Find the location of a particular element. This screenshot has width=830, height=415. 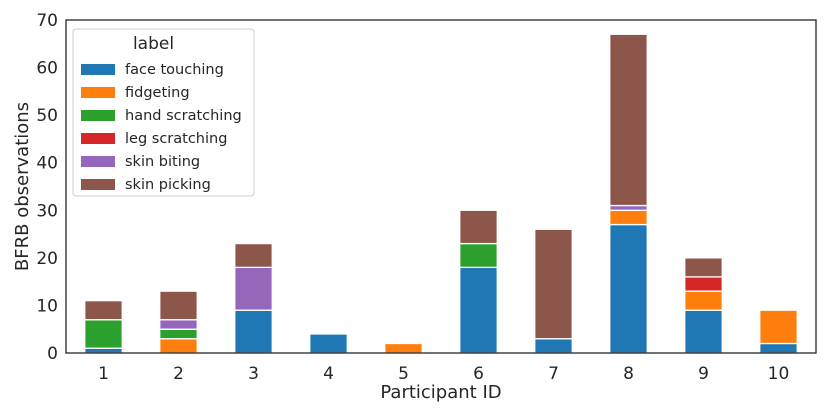

legend-label-face-touching: face touching is located at coordinates (174, 70).